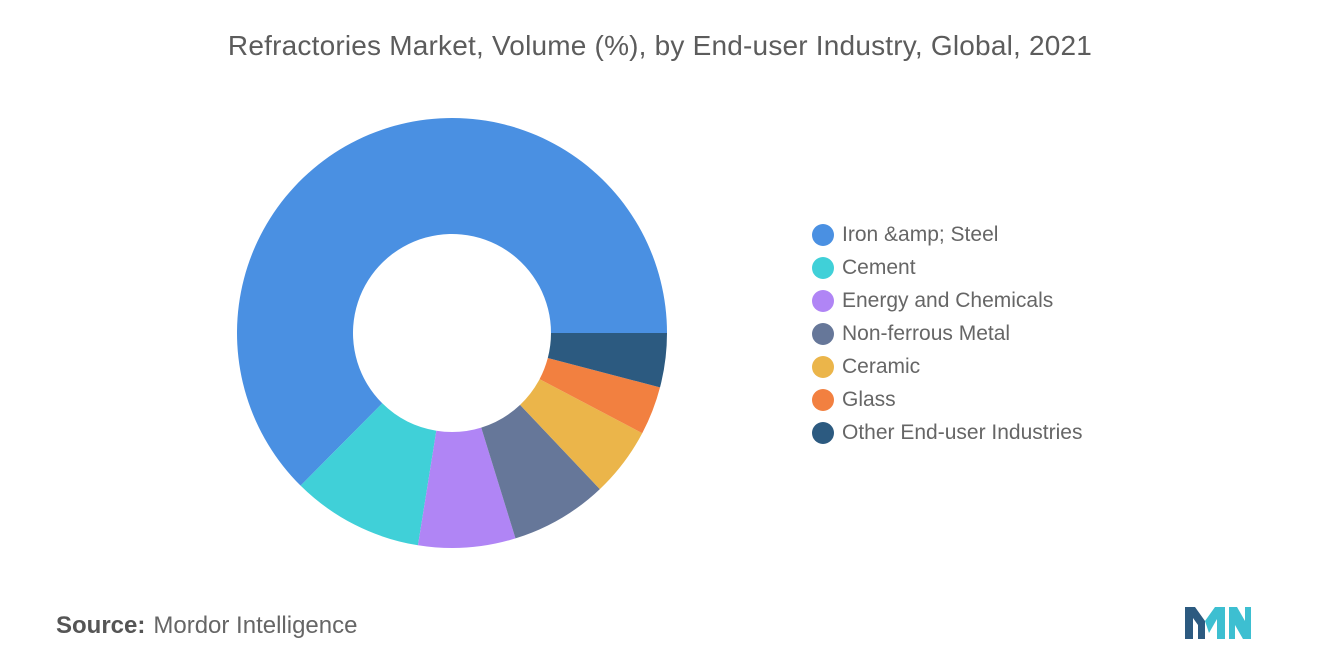 This screenshot has height=665, width=1320. Describe the element at coordinates (823, 333) in the screenshot. I see `legend-swatch-non-ferrous-metal` at that location.